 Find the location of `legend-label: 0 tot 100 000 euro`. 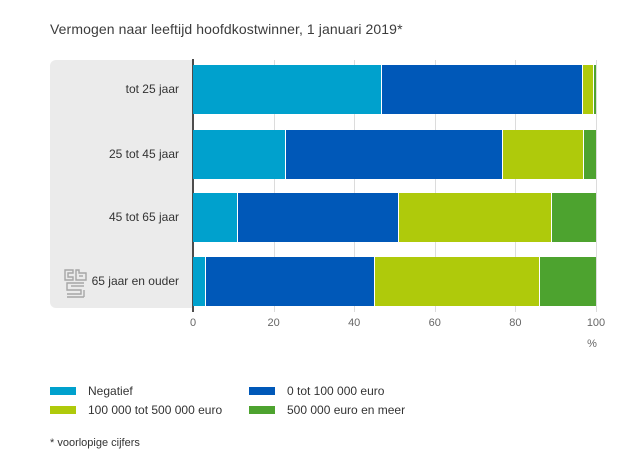

legend-label: 0 tot 100 000 euro is located at coordinates (336, 391).